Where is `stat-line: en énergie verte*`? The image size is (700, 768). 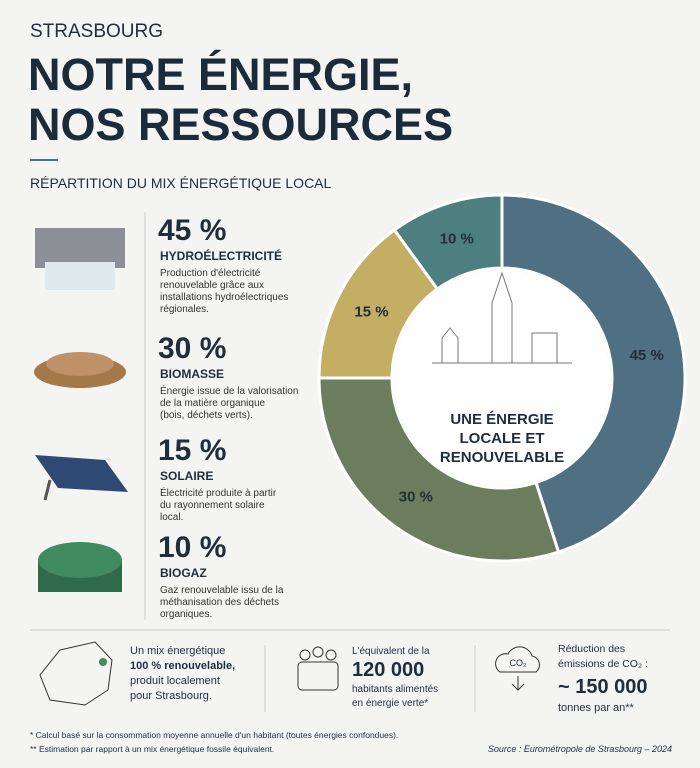 stat-line: en énergie verte* is located at coordinates (390, 703).